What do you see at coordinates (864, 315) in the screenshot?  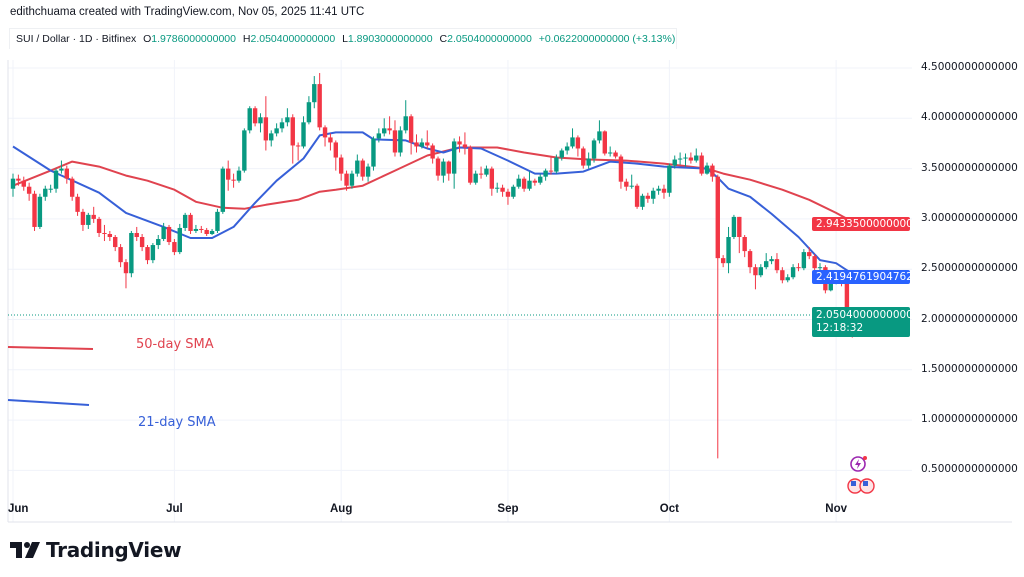 I see `last-price-value: 2.0504000000000` at bounding box center [864, 315].